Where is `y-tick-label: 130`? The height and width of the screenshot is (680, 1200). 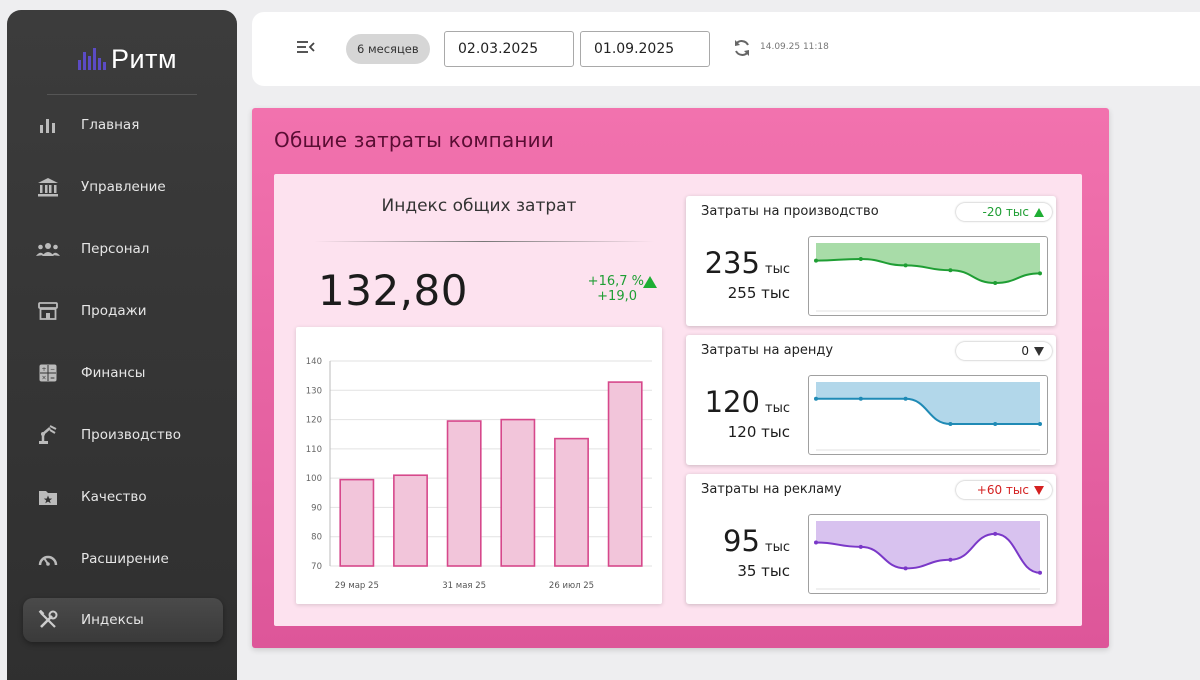
y-tick-label: 130 is located at coordinates (314, 391).